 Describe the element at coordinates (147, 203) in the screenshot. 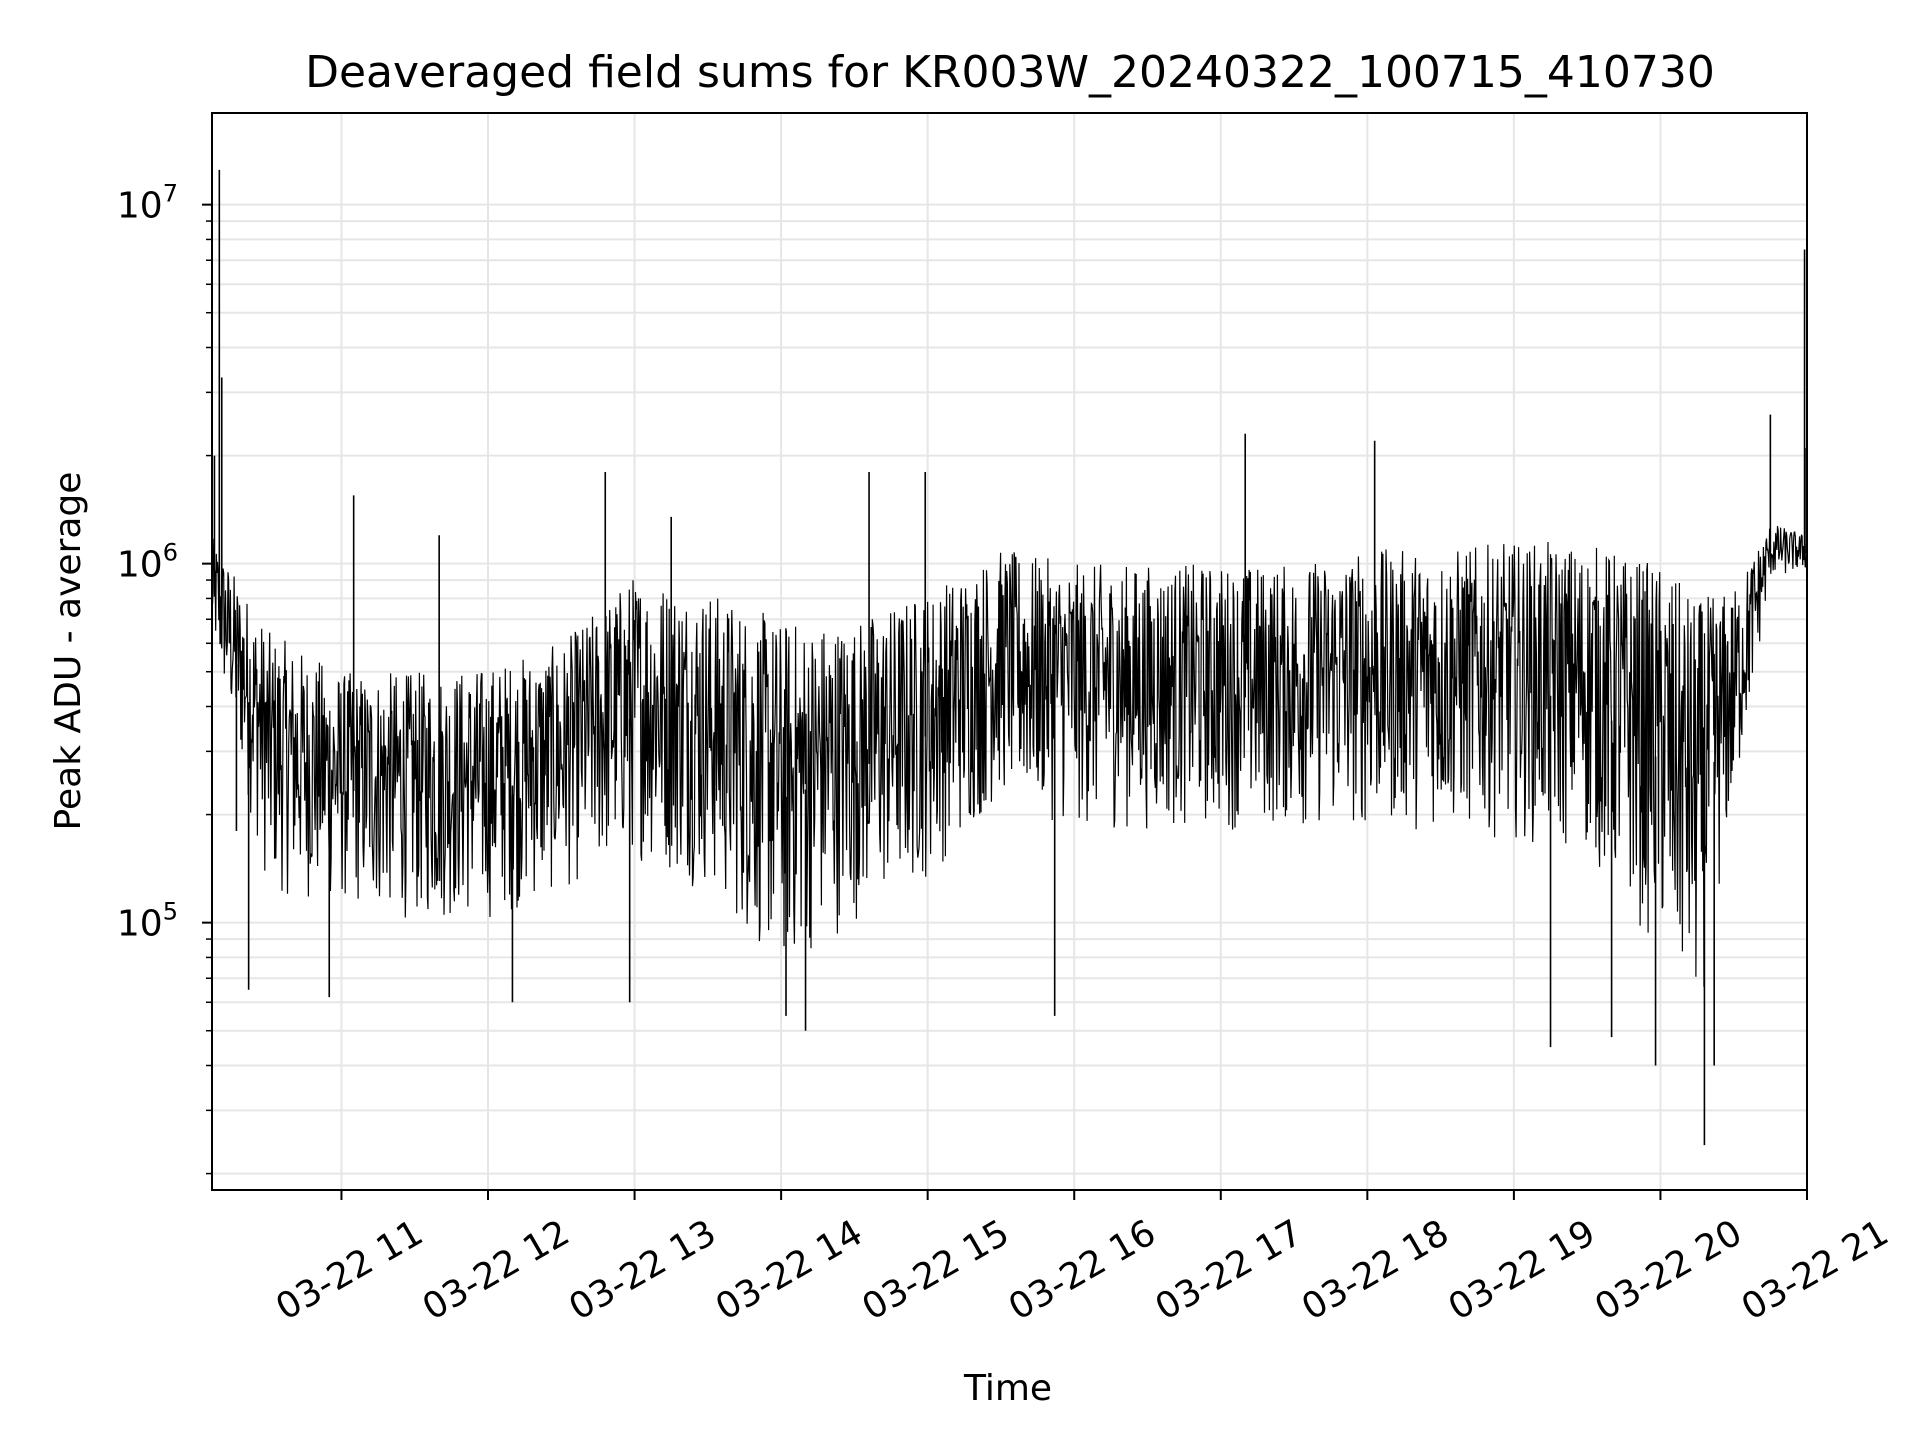

I see `y-tick-label: 10⁷` at that location.